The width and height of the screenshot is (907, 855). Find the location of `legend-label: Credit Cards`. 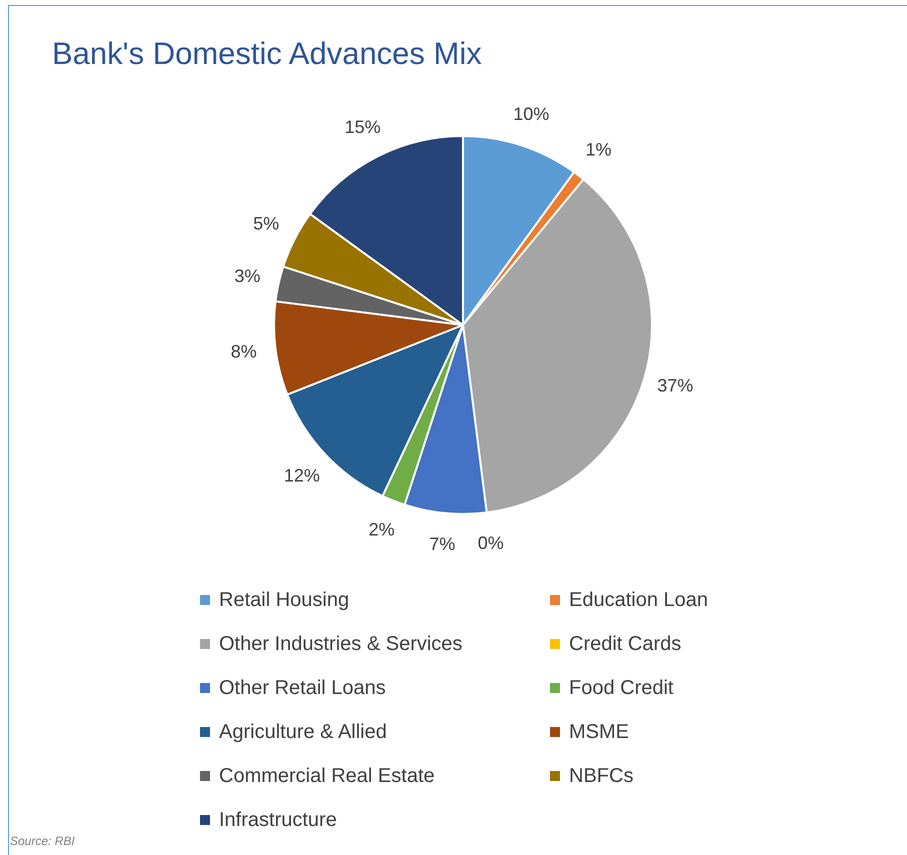

legend-label: Credit Cards is located at coordinates (625, 644).